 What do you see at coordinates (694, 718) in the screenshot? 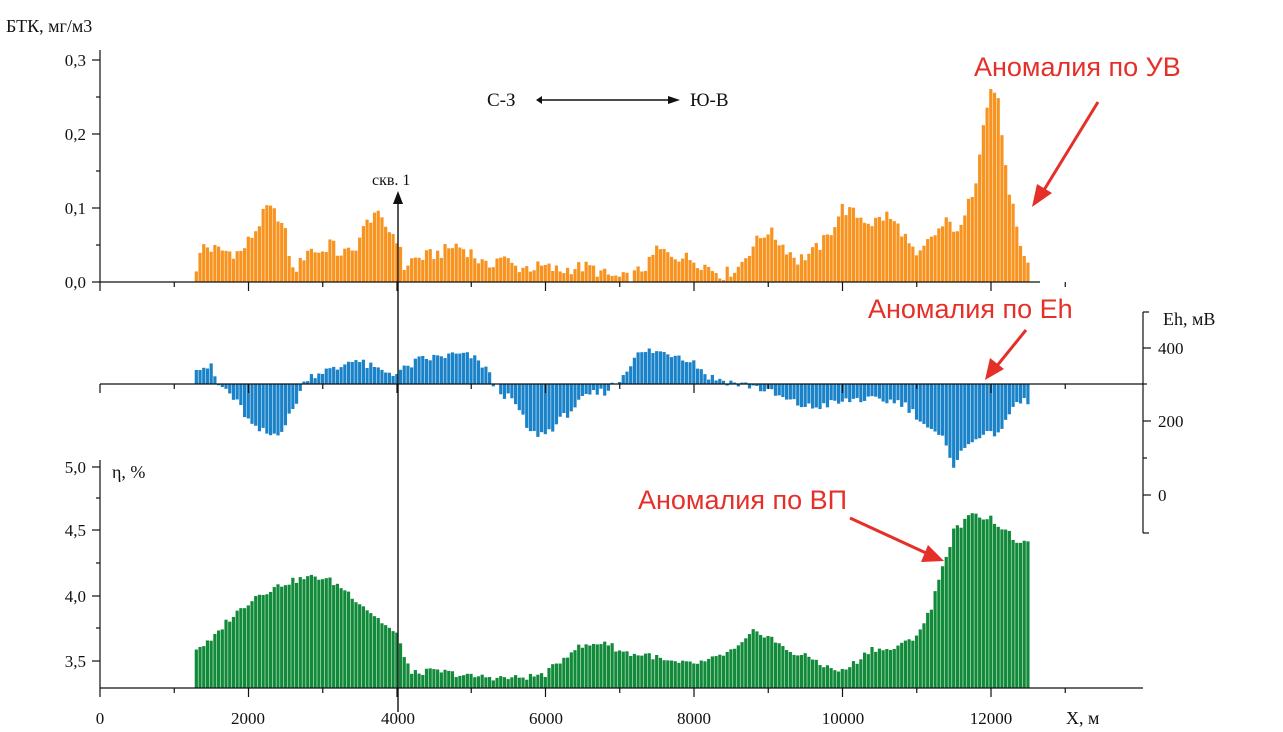
I see `x-tick-label: 8000` at bounding box center [694, 718].